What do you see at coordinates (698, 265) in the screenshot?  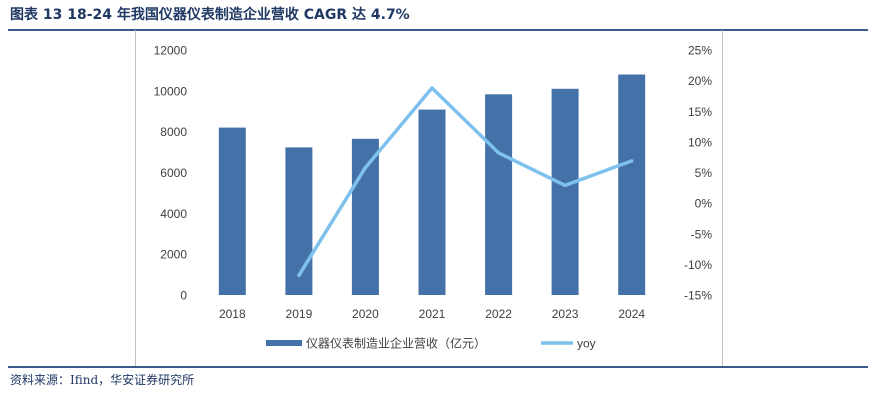 I see `right-axis-tick-label: -10%` at bounding box center [698, 265].